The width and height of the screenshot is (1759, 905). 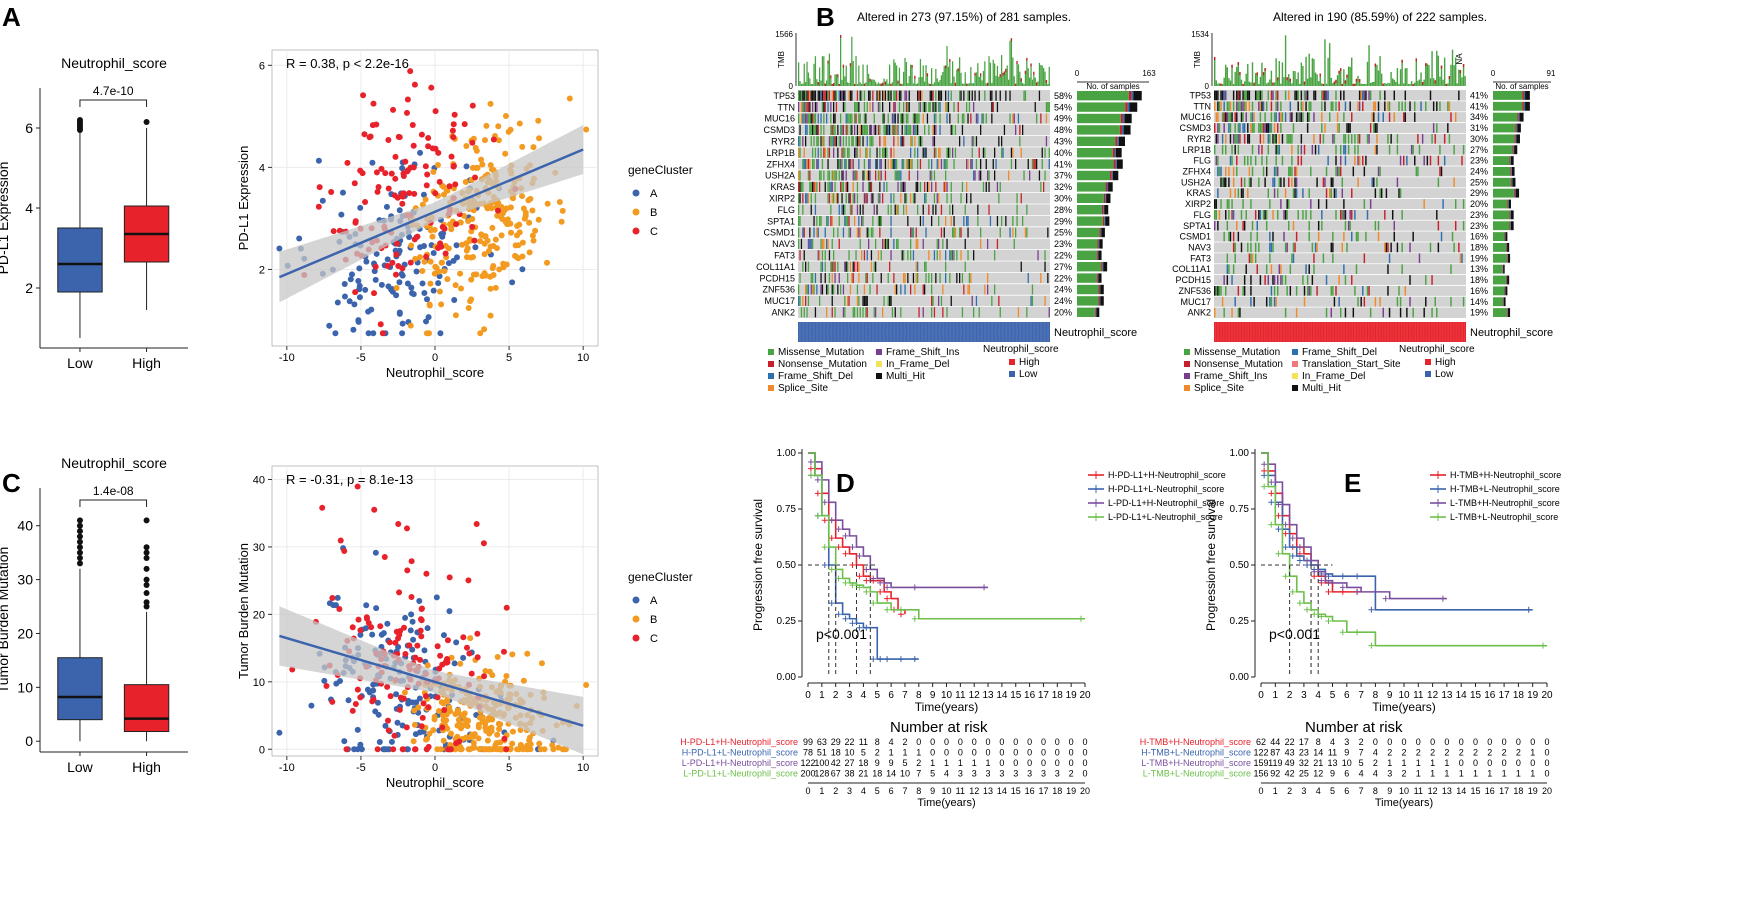 I want to click on legend-label-b: B, so click(x=653, y=213).